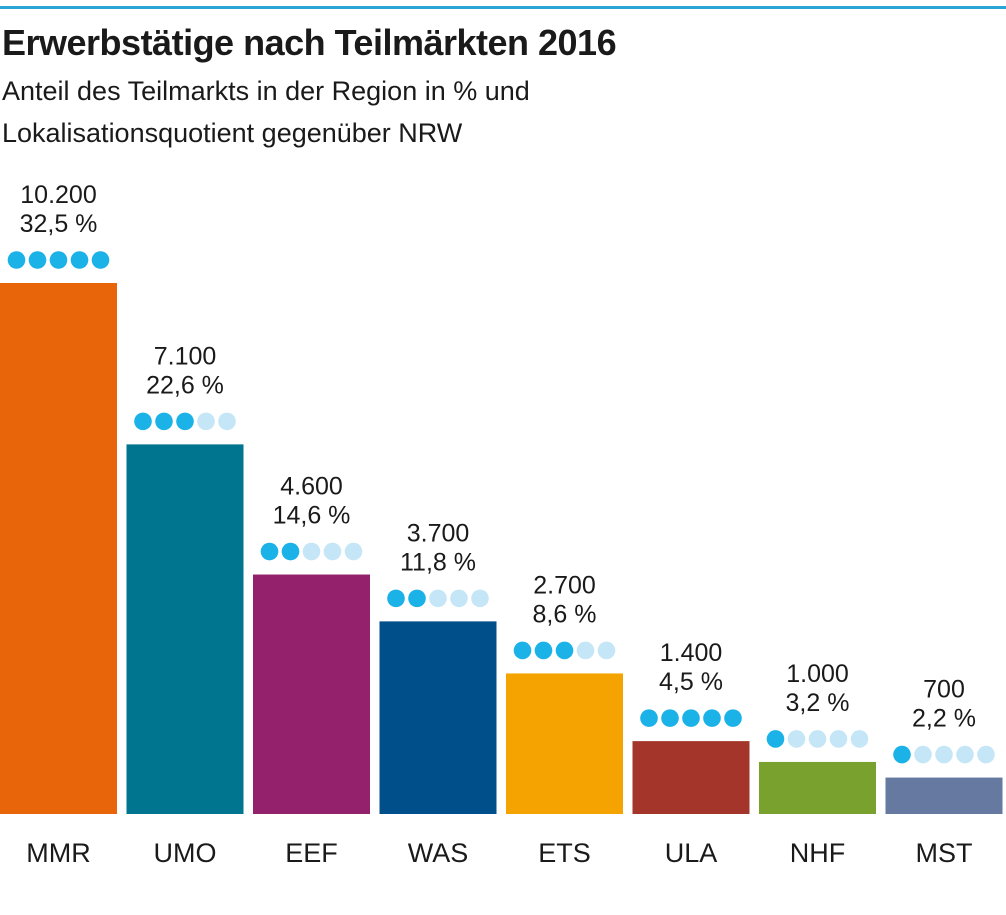 Image resolution: width=1006 pixels, height=915 pixels. What do you see at coordinates (58, 853) in the screenshot?
I see `category-label-mmr: MMR` at bounding box center [58, 853].